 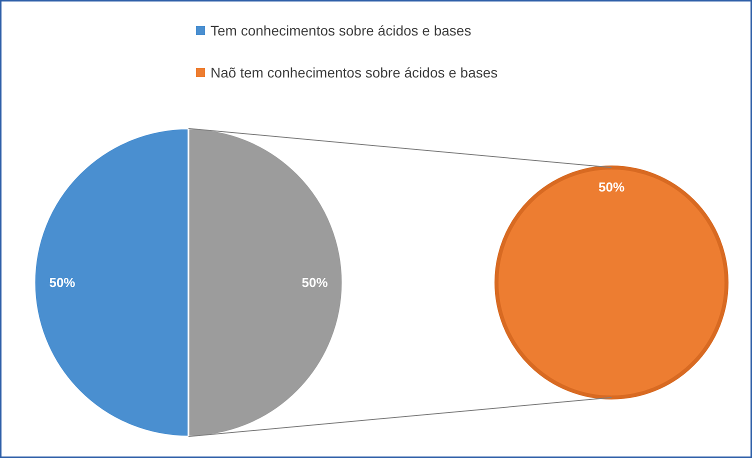 I want to click on legend-label: Tem conhecimentos sobre ácidos e bases, so click(x=341, y=30).